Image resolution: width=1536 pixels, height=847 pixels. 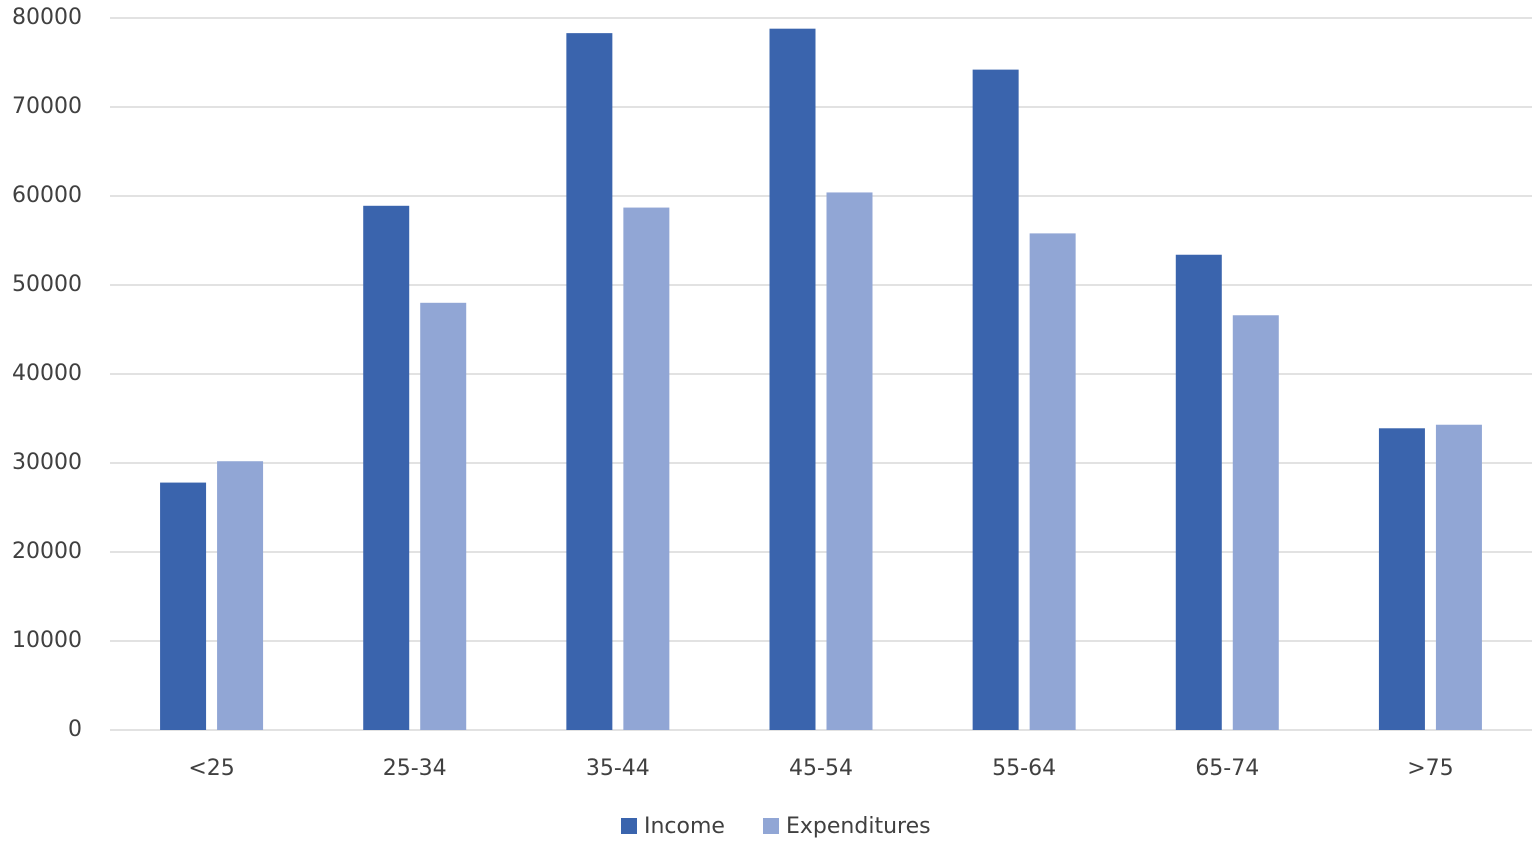 I want to click on legend-label: Income, so click(x=684, y=826).